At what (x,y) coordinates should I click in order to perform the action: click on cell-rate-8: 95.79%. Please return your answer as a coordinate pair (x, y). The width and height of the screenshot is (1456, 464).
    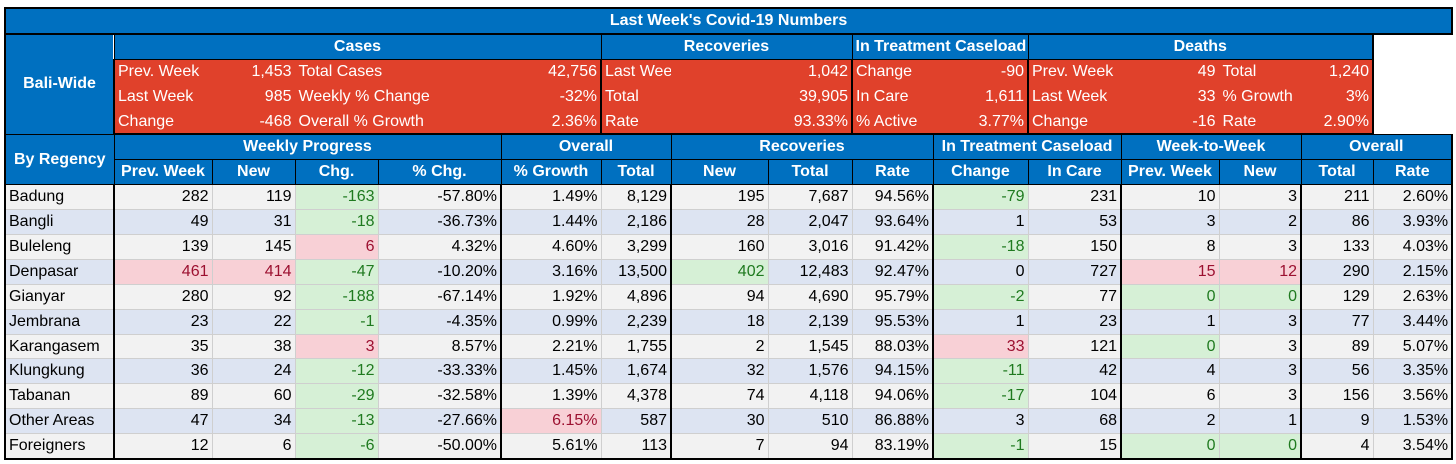
    Looking at the image, I should click on (892, 296).